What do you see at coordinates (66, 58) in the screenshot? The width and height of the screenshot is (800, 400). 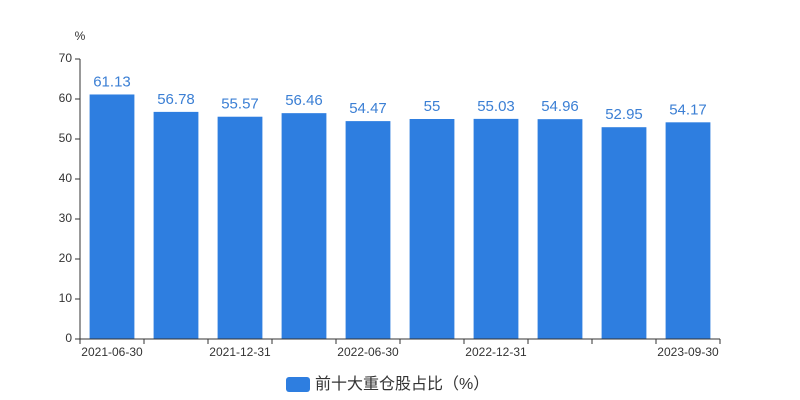 I see `y-tick-label: 70` at bounding box center [66, 58].